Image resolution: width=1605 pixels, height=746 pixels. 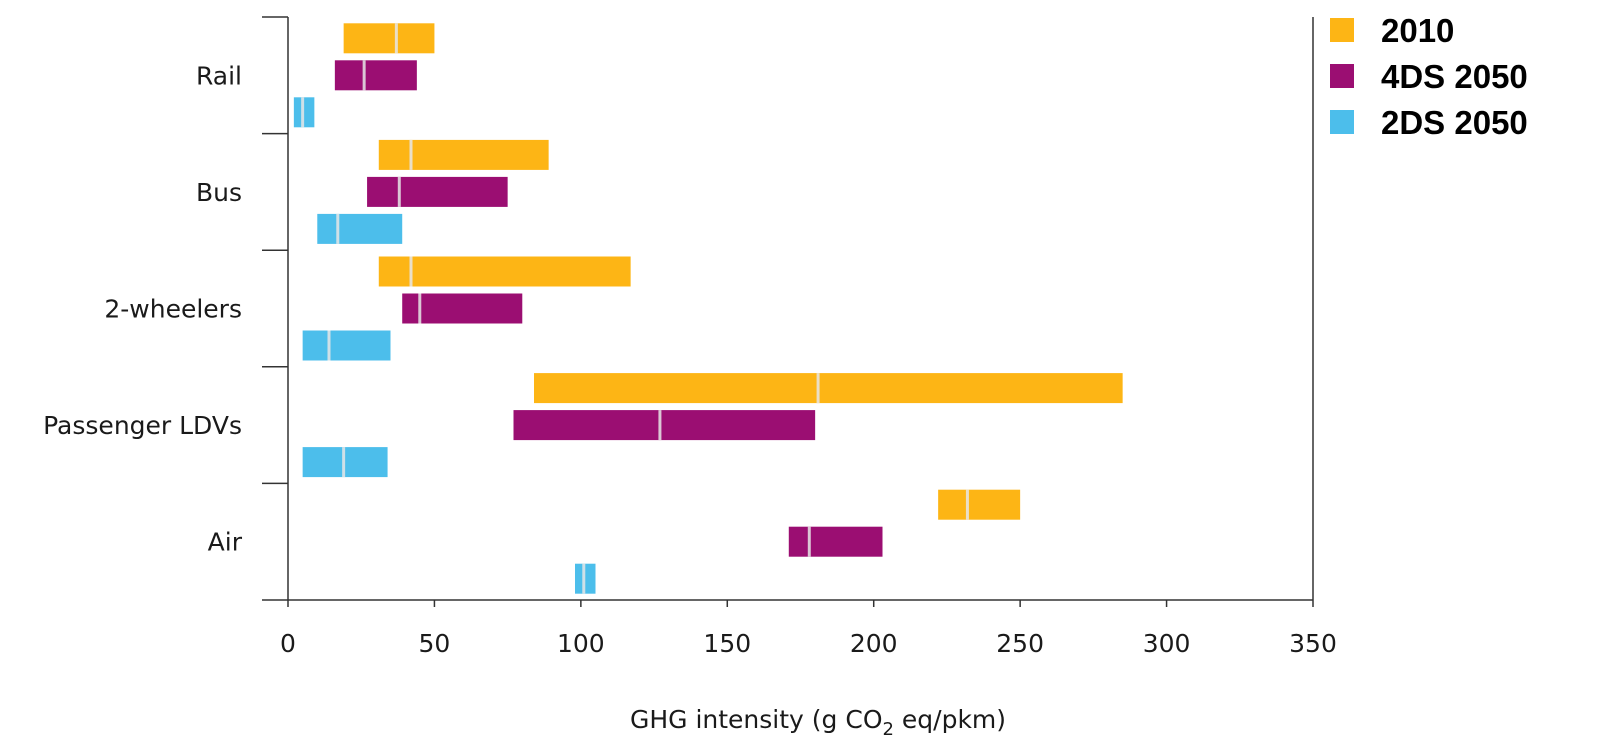 I want to click on legend: 2010 4DS 2050 2DS 2050, so click(x=1429, y=76).